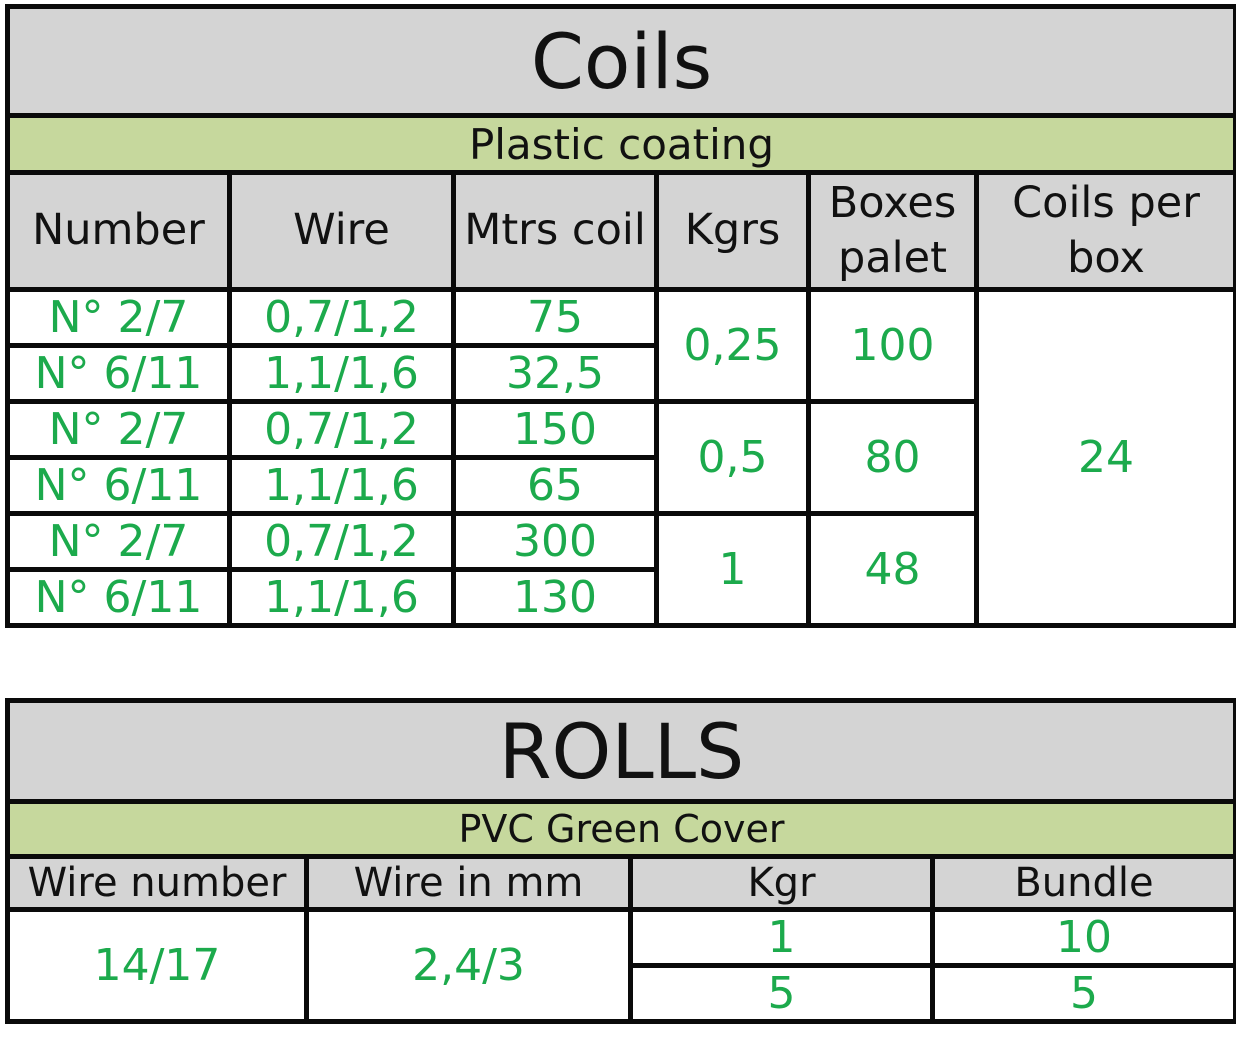  I want to click on header-kgr: Kgr, so click(781, 883).